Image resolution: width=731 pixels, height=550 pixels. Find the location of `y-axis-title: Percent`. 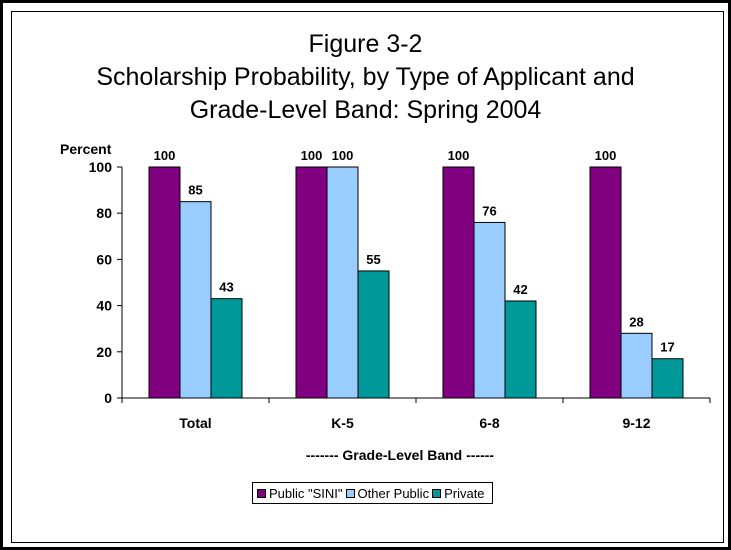

y-axis-title: Percent is located at coordinates (86, 149).